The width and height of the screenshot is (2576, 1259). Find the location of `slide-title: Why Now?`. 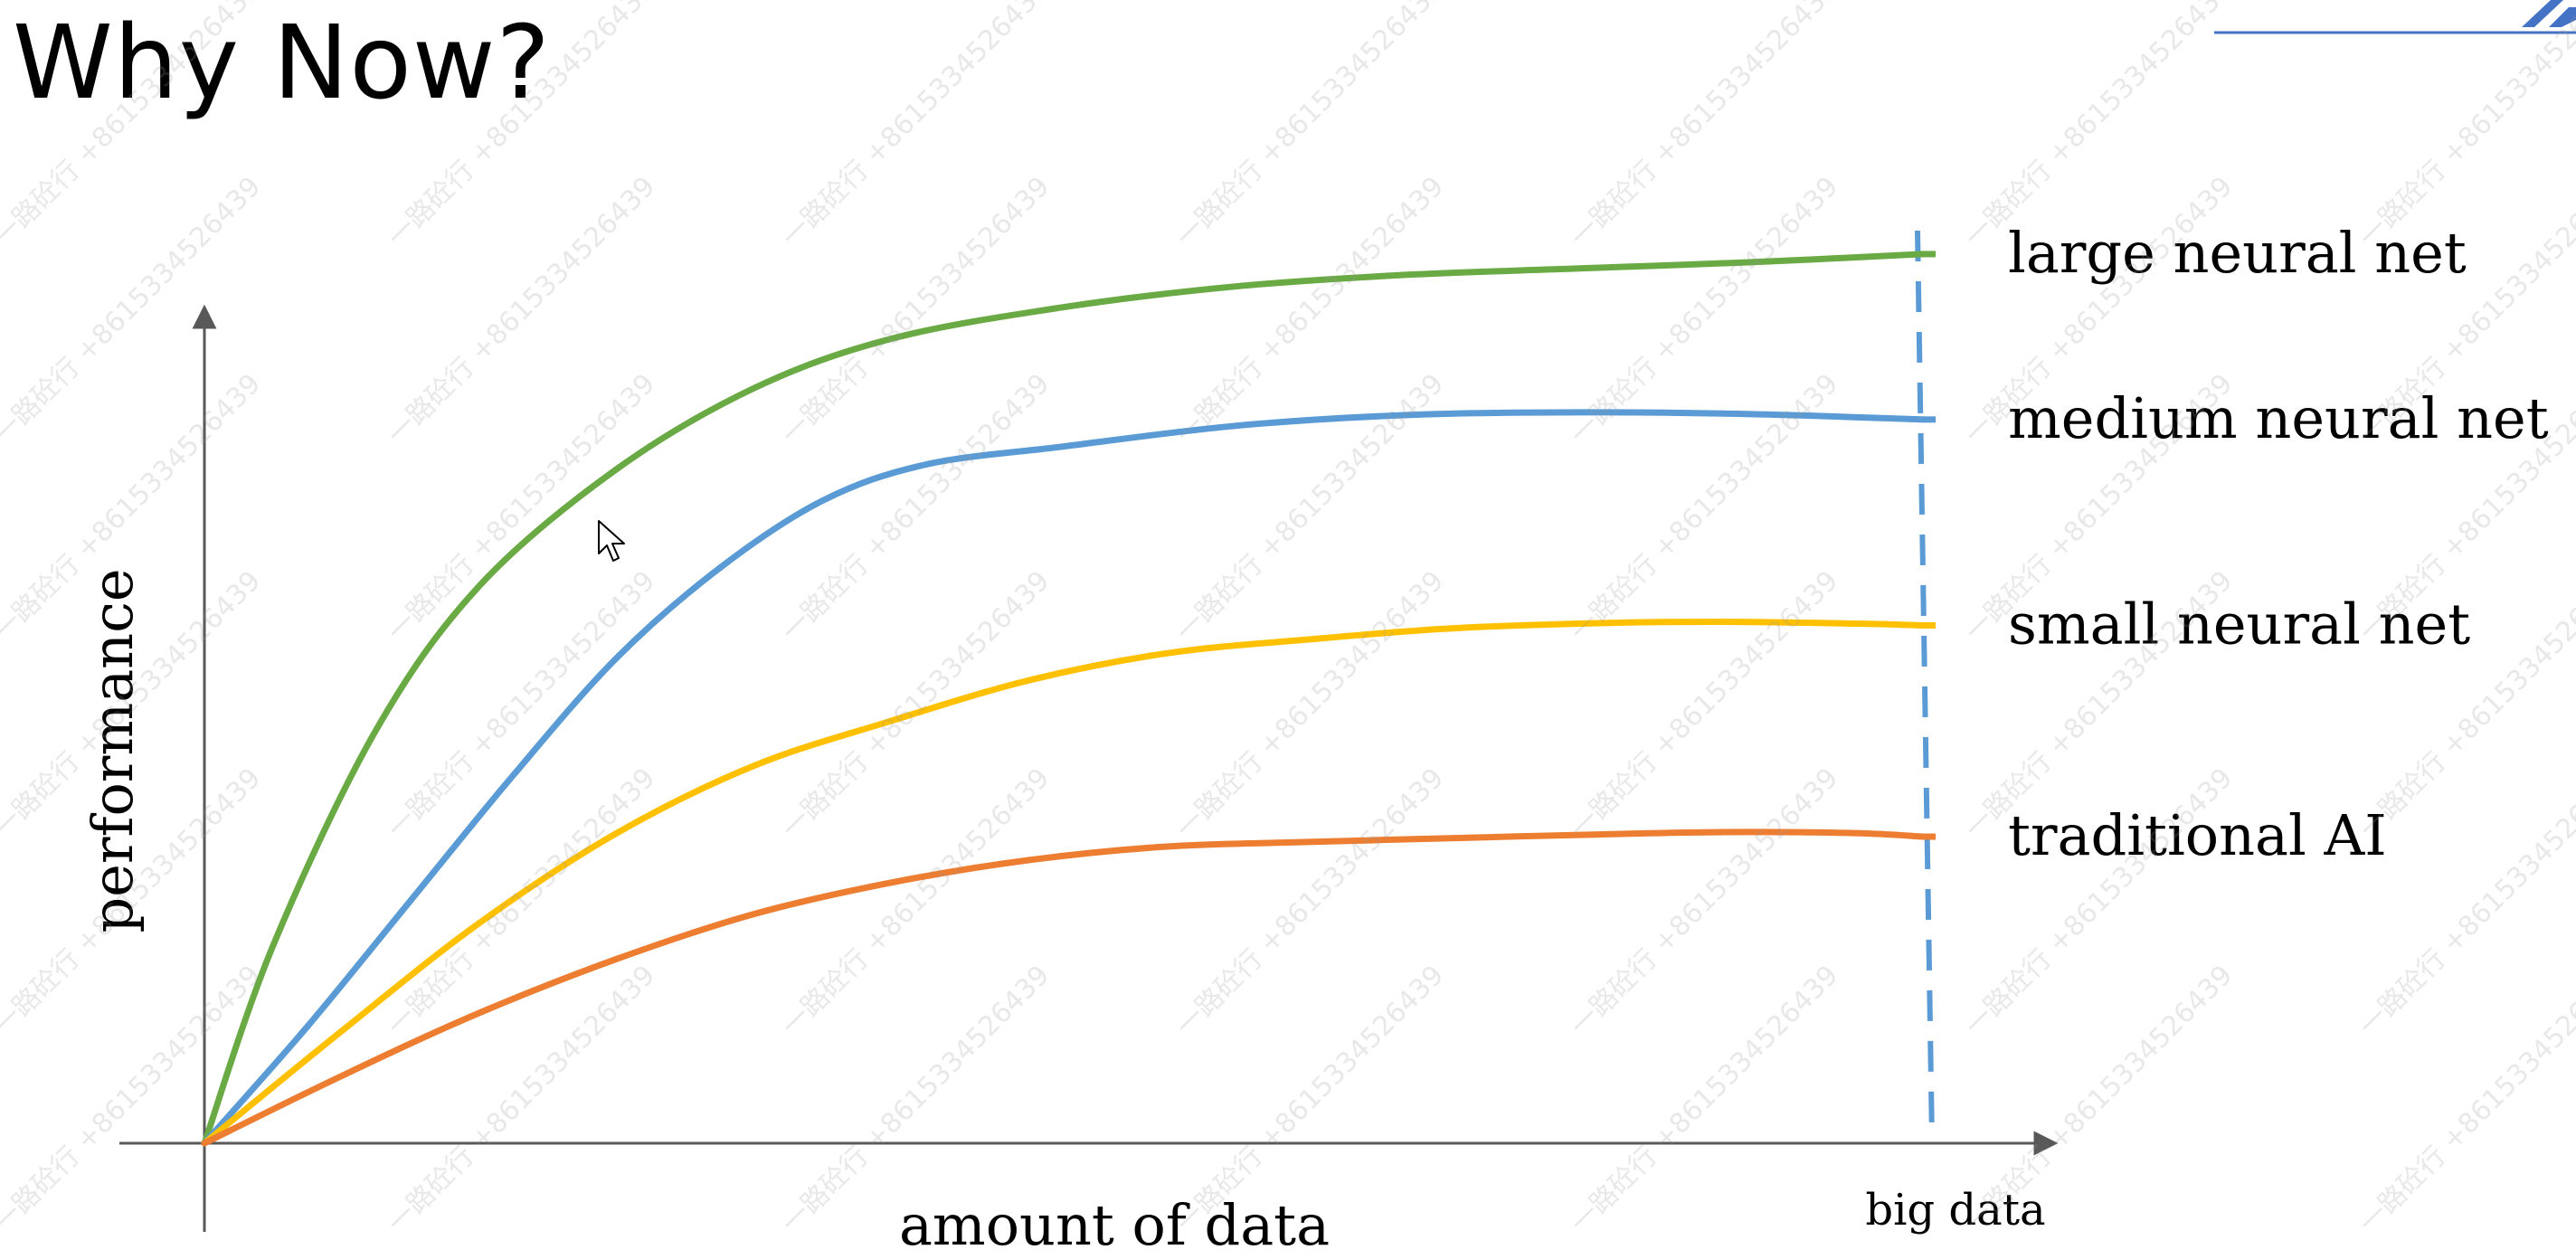

slide-title: Why Now? is located at coordinates (282, 64).